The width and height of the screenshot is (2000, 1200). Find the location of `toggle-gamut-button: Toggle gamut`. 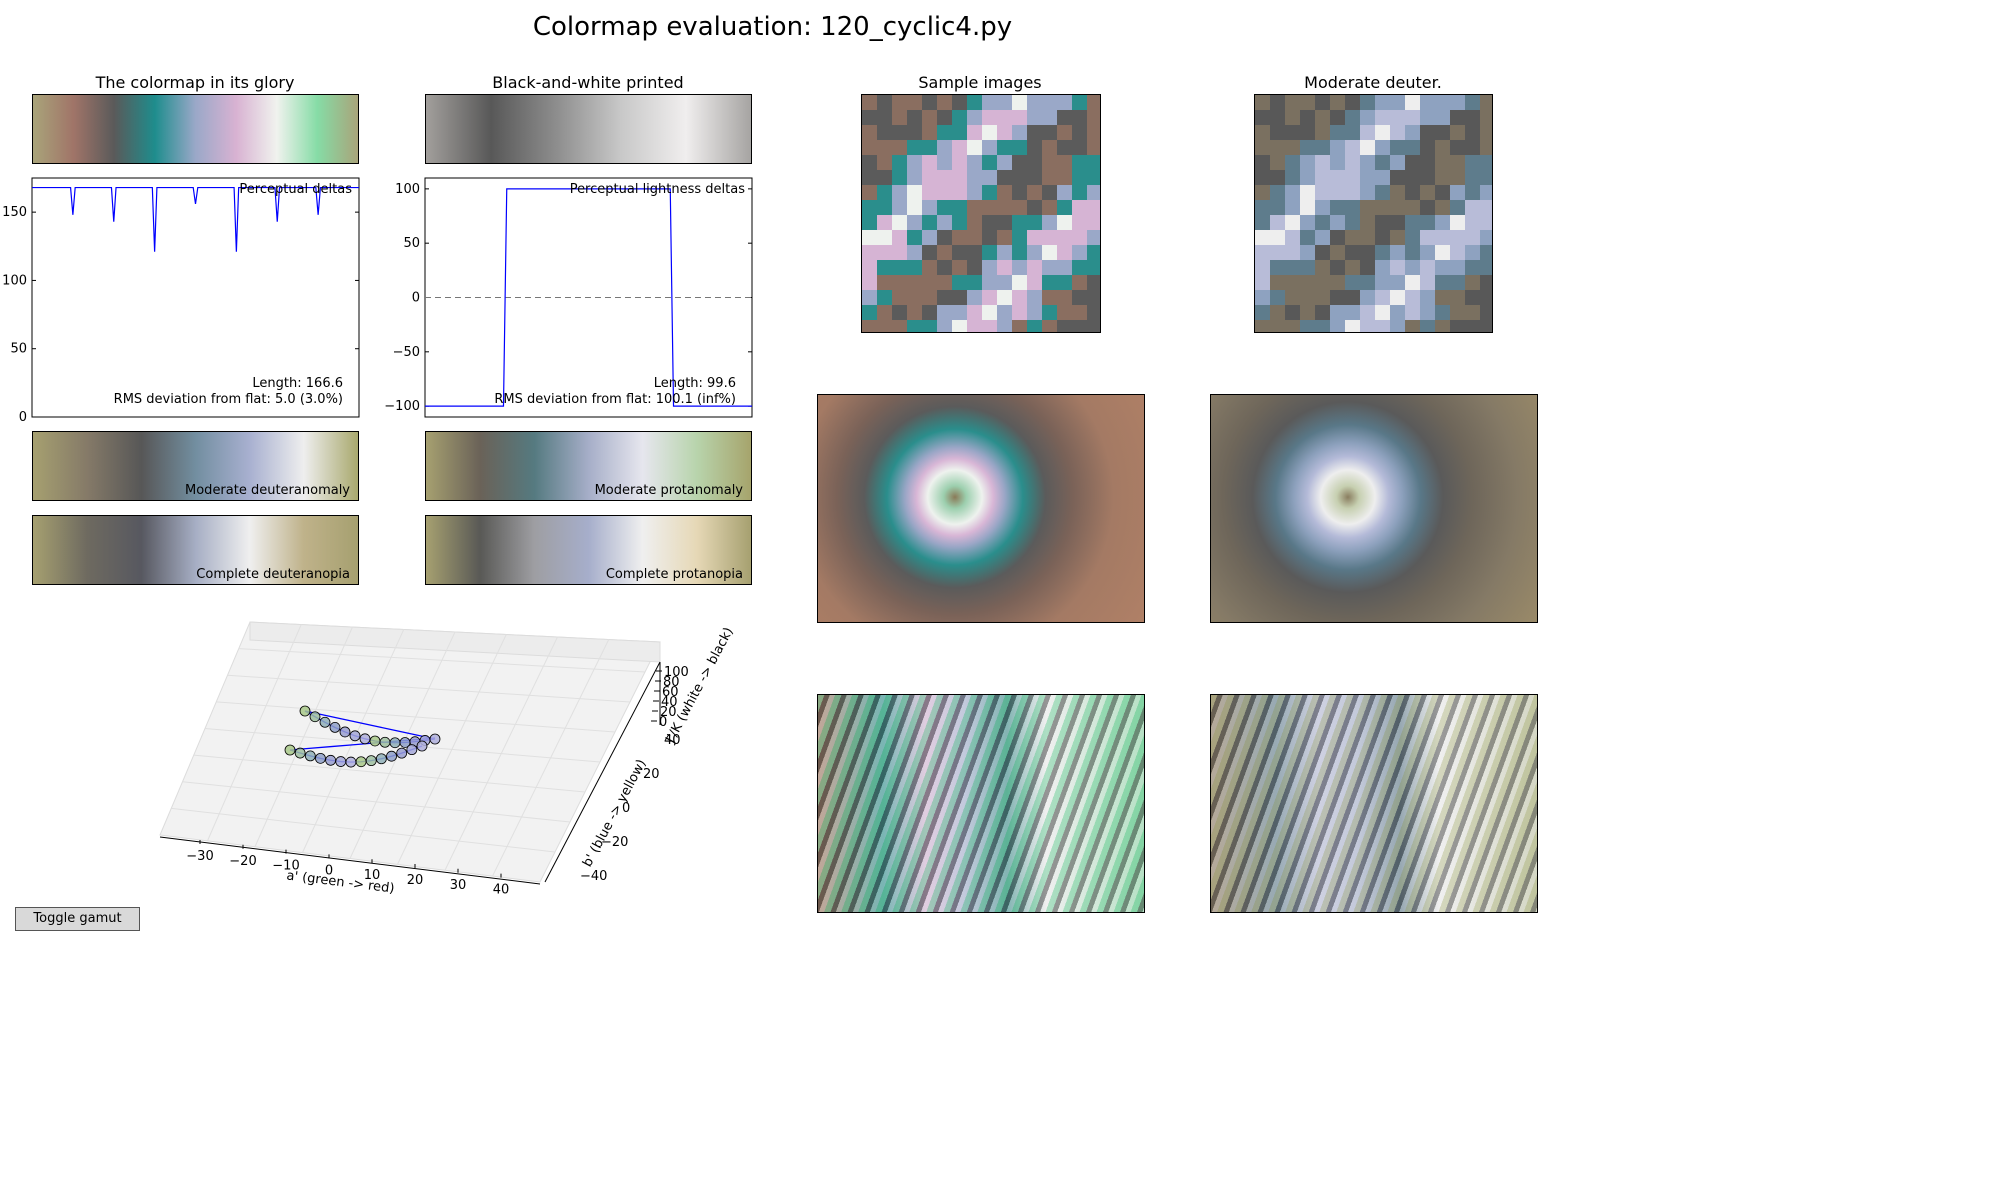

toggle-gamut-button: Toggle gamut is located at coordinates (77, 919).